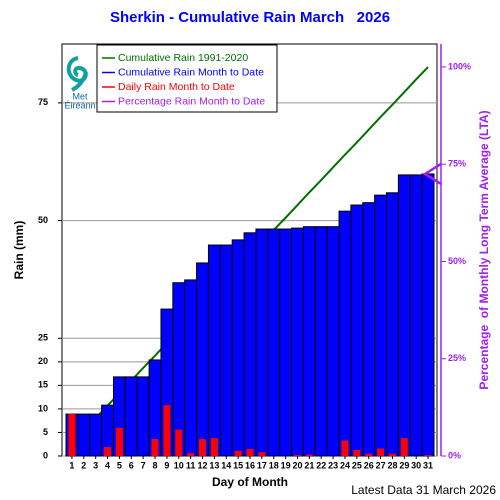  What do you see at coordinates (457, 164) in the screenshot?
I see `y2-tick-label: 75%` at bounding box center [457, 164].